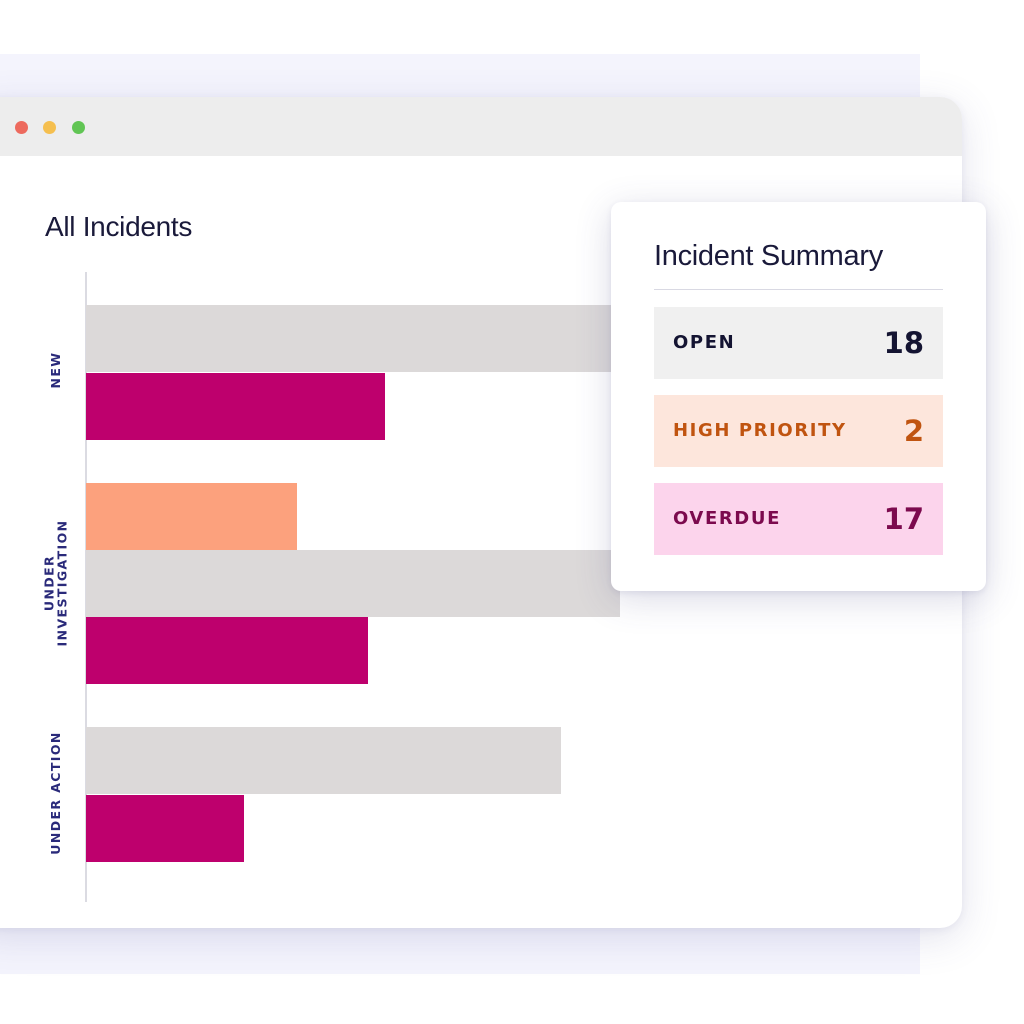  I want to click on summary-row-open: OPEN 18, so click(798, 343).